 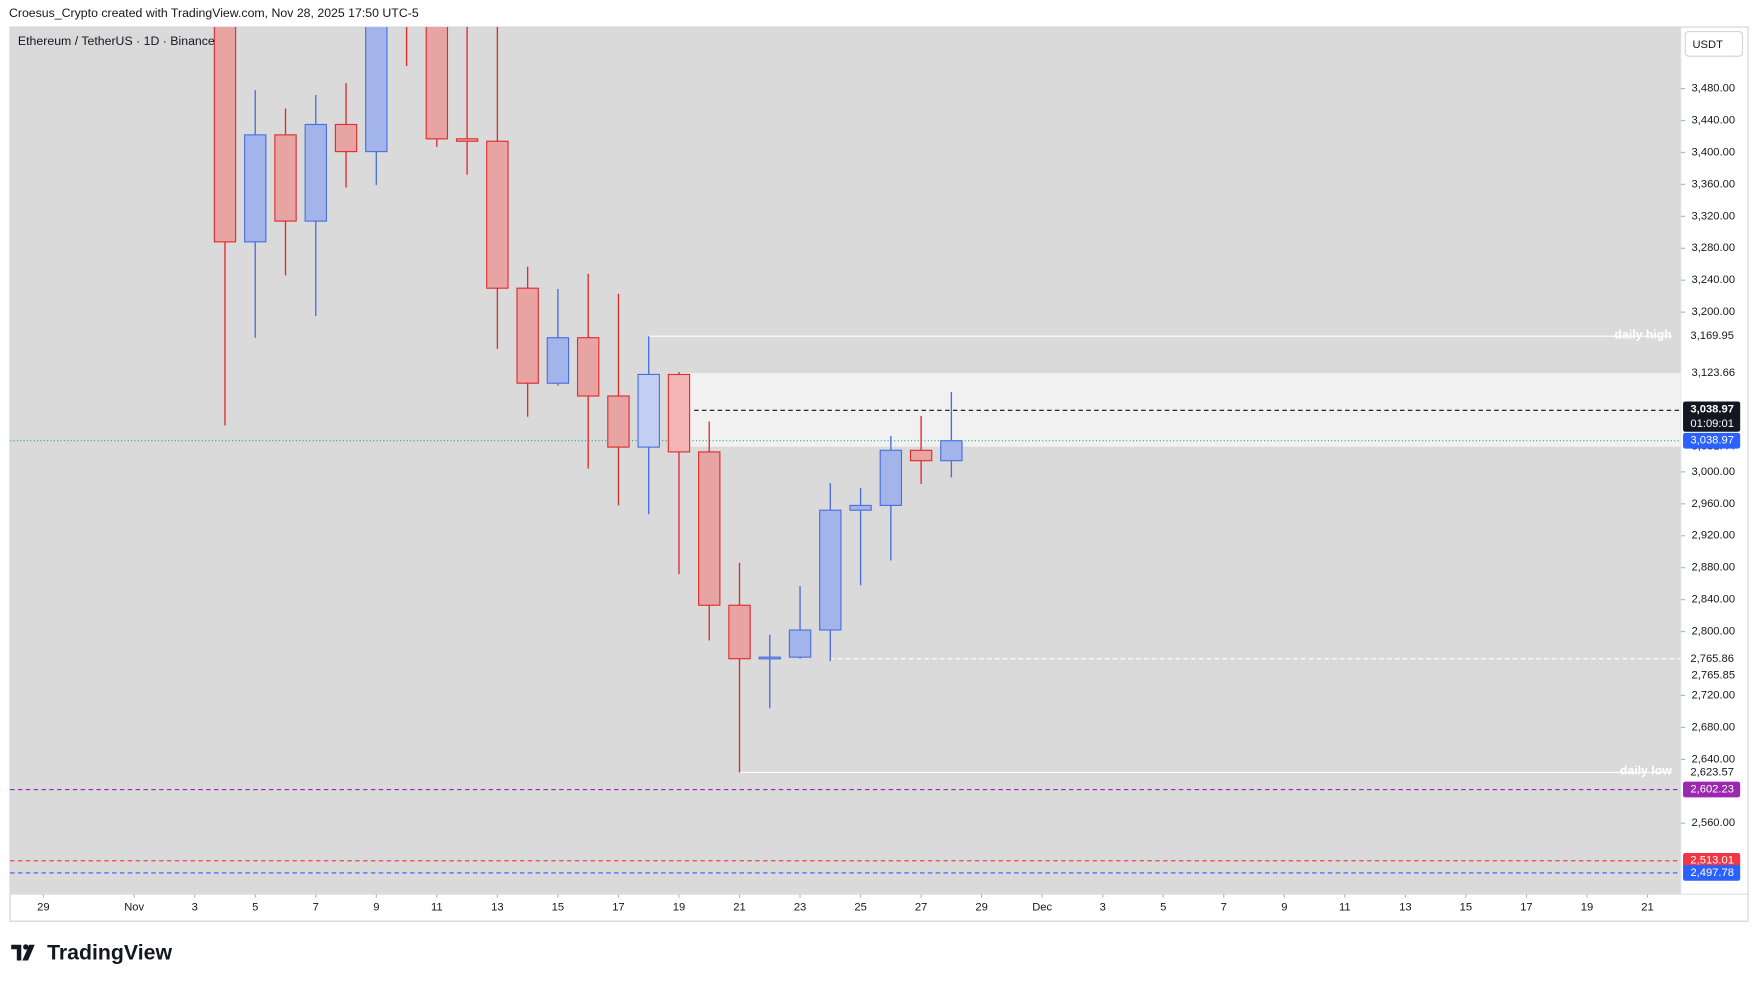 What do you see at coordinates (1714, 759) in the screenshot?
I see `y-tick-label: 2,640.00` at bounding box center [1714, 759].